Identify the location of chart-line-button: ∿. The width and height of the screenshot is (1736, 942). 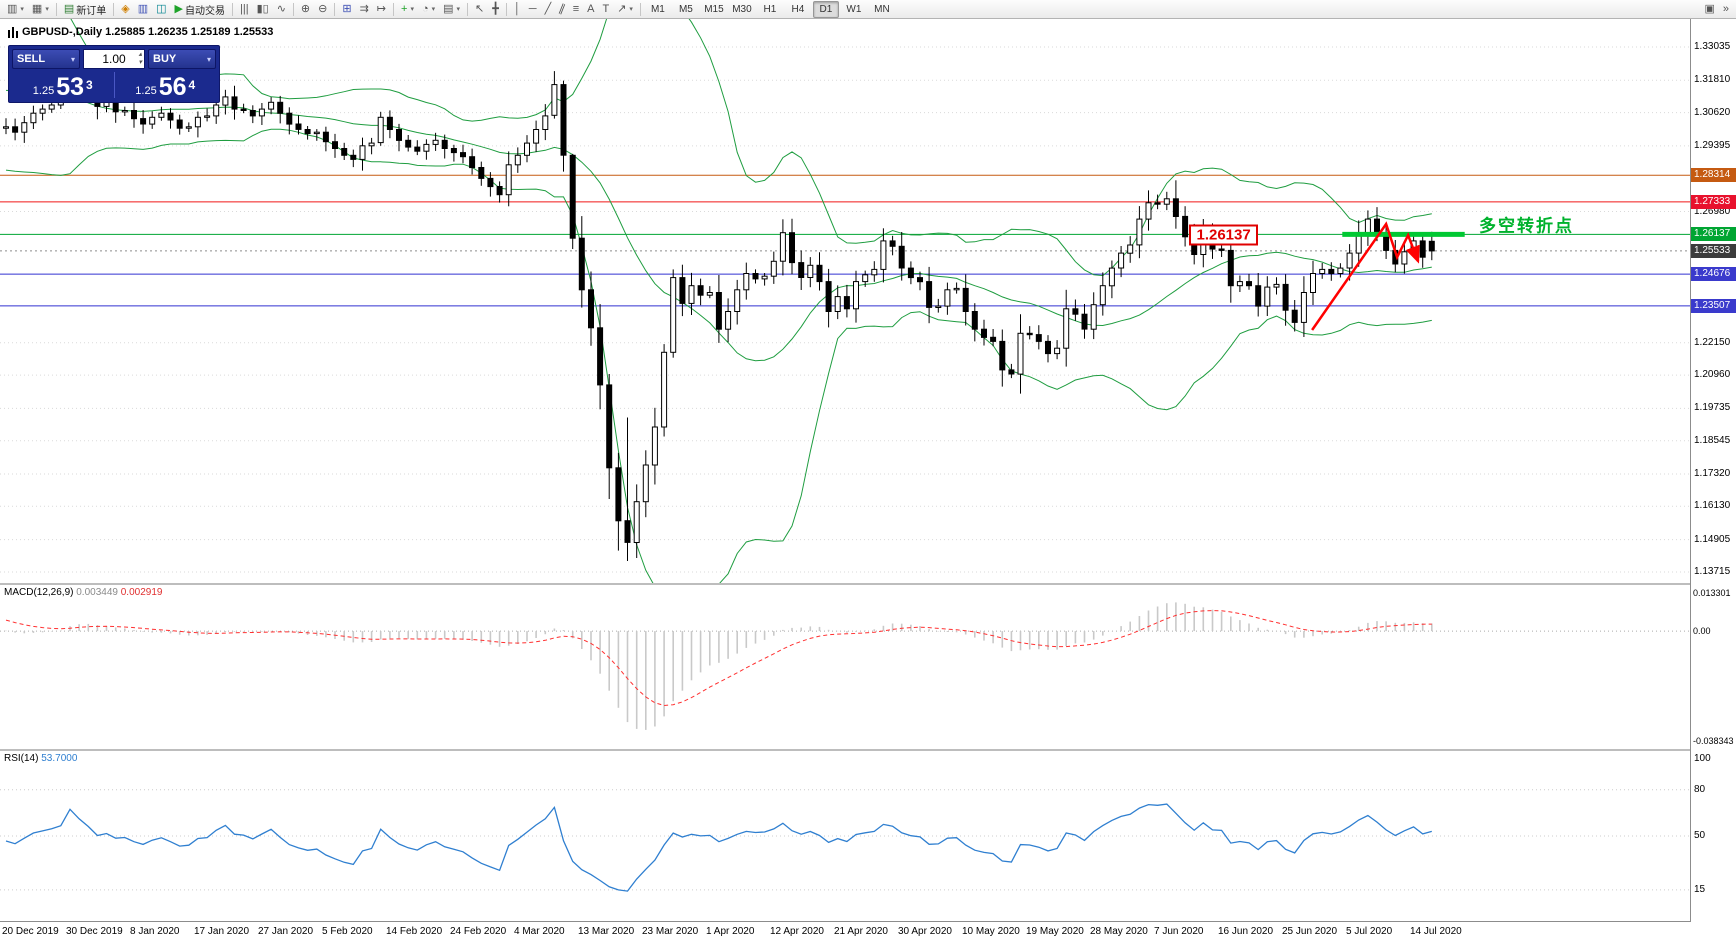
(281, 9).